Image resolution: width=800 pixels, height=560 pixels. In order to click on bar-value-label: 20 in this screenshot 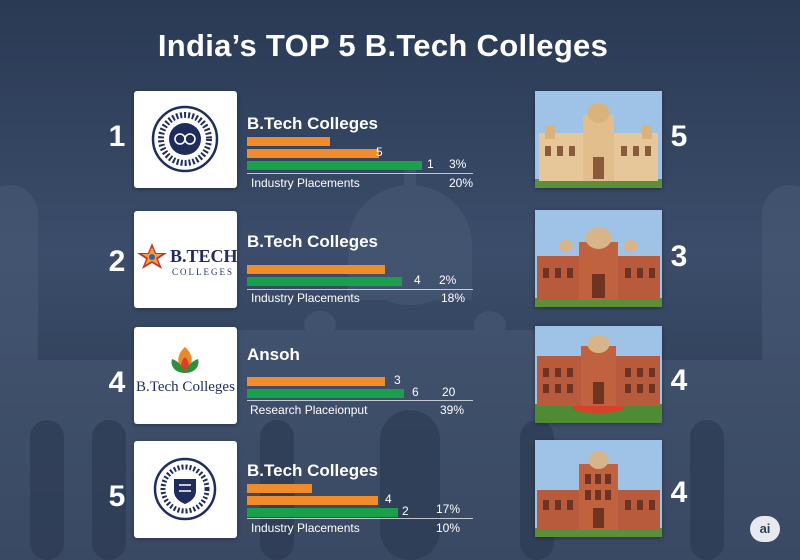, I will do `click(449, 392)`.